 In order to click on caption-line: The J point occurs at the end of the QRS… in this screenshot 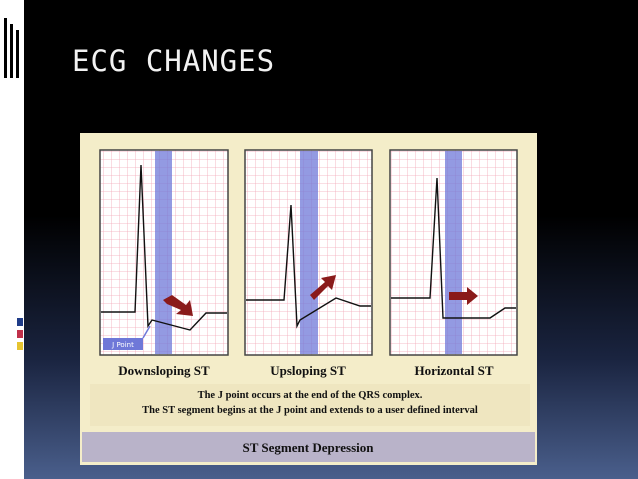, I will do `click(310, 395)`.